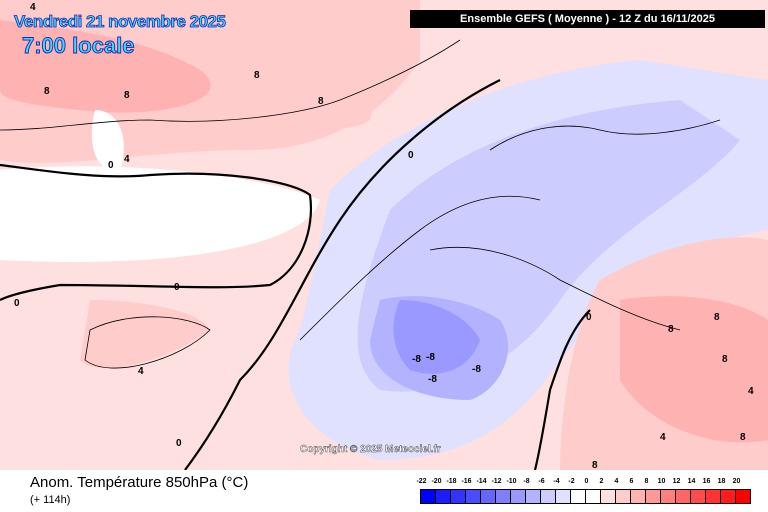  I want to click on legend-label: 0, so click(586, 481).